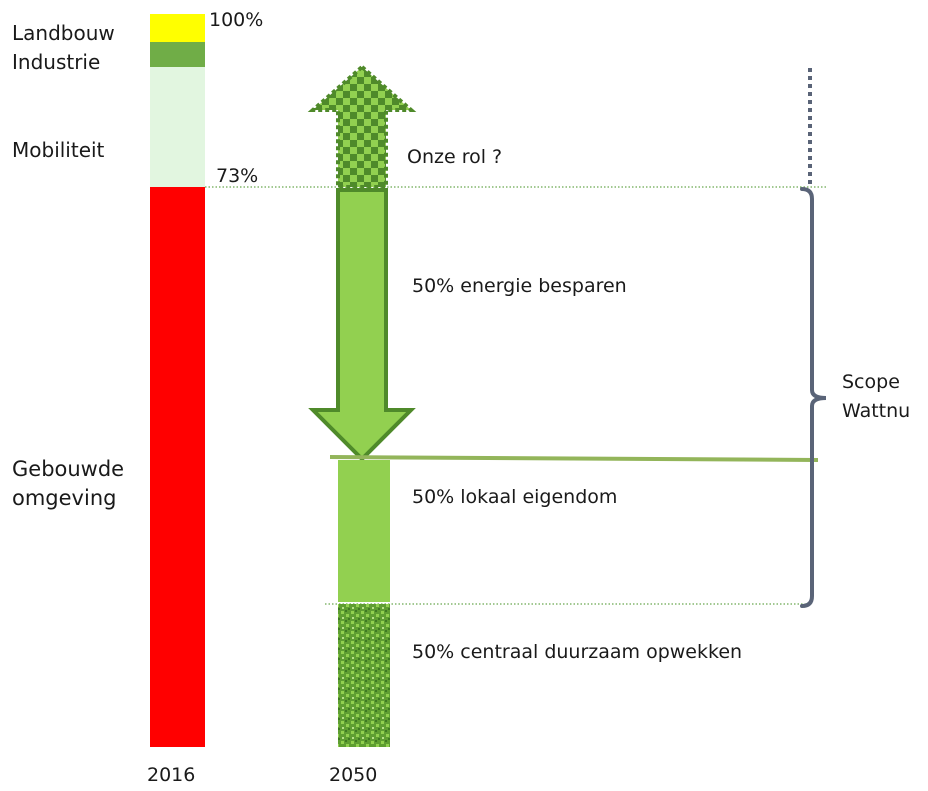  Describe the element at coordinates (813, 397) in the screenshot. I see `scope-bracket-shape` at that location.